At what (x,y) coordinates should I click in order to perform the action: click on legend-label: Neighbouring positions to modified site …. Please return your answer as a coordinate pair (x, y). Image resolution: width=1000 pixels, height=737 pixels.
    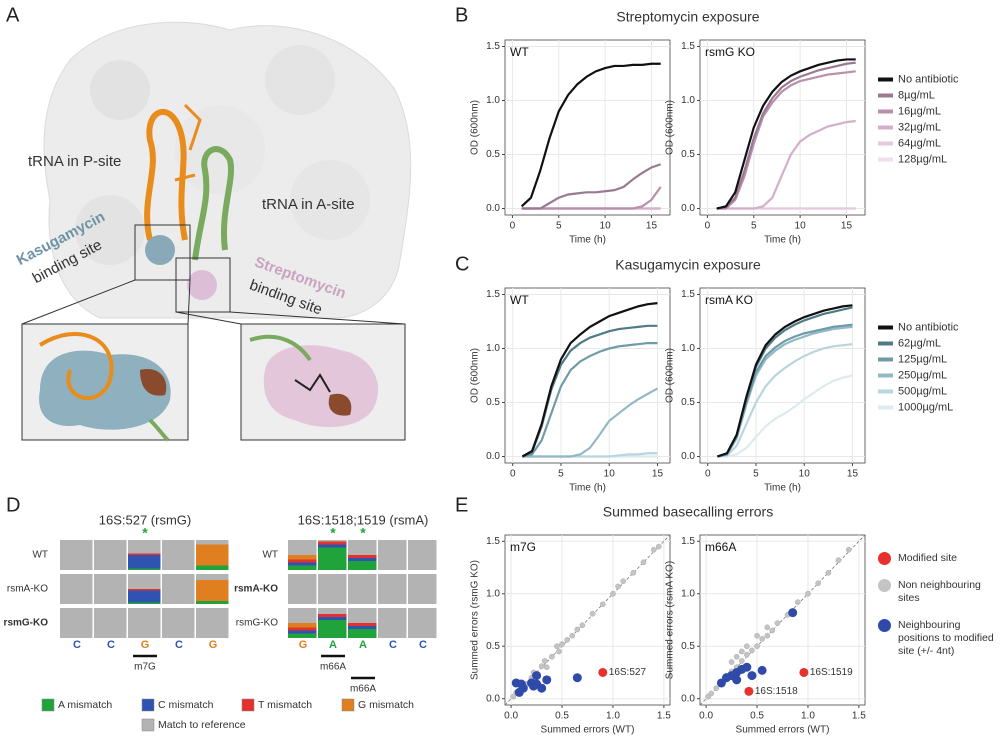
    Looking at the image, I should click on (946, 638).